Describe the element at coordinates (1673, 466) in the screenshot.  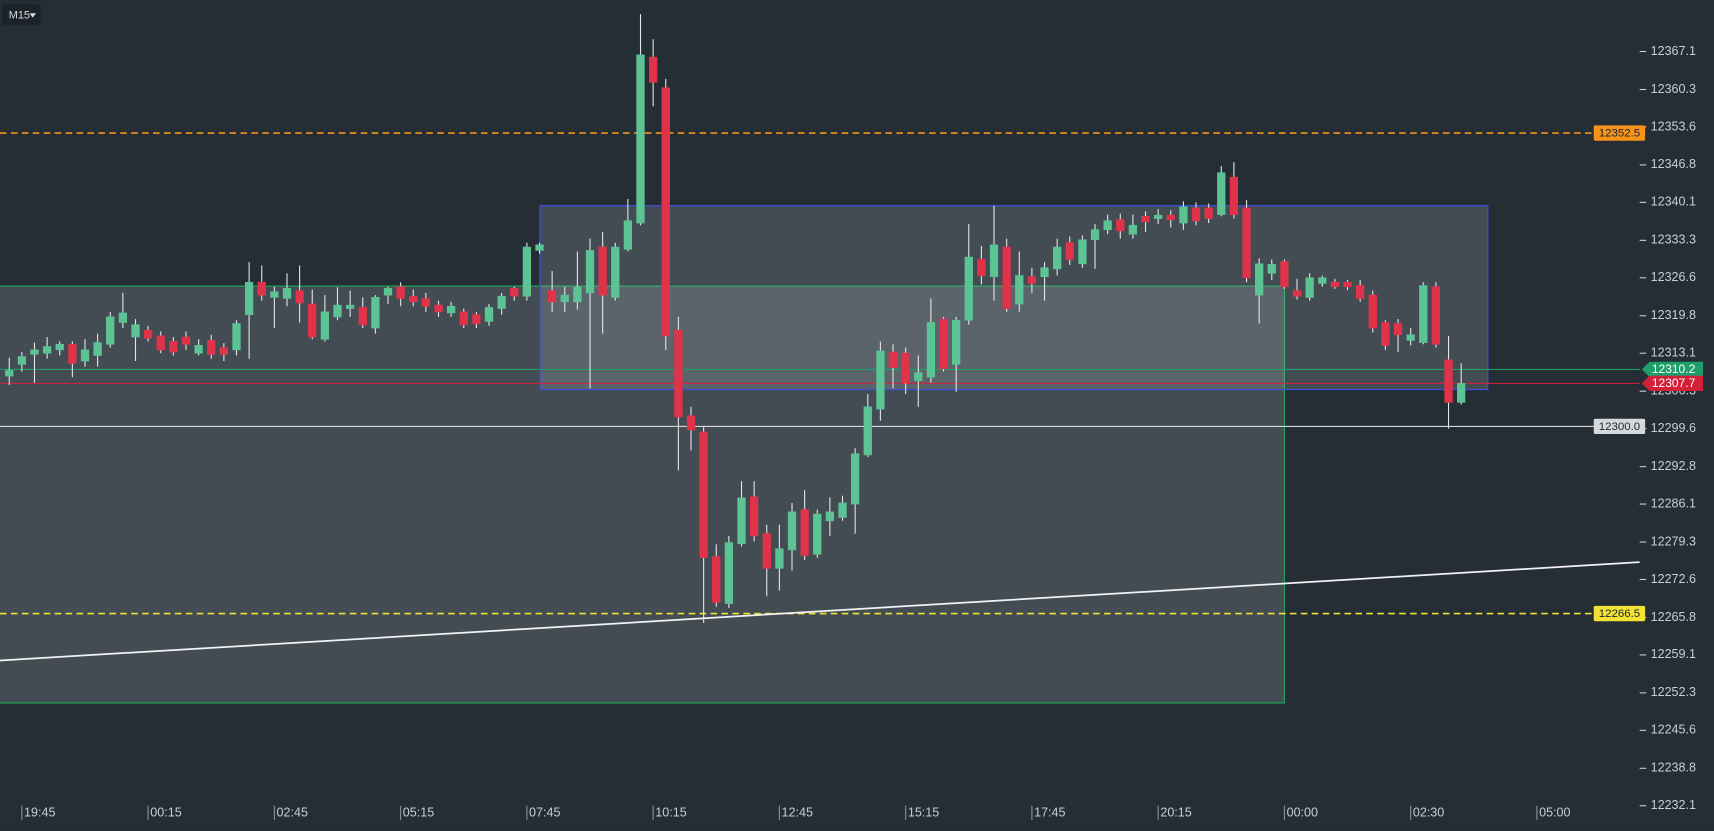
I see `y-tick-label: 12292.8` at that location.